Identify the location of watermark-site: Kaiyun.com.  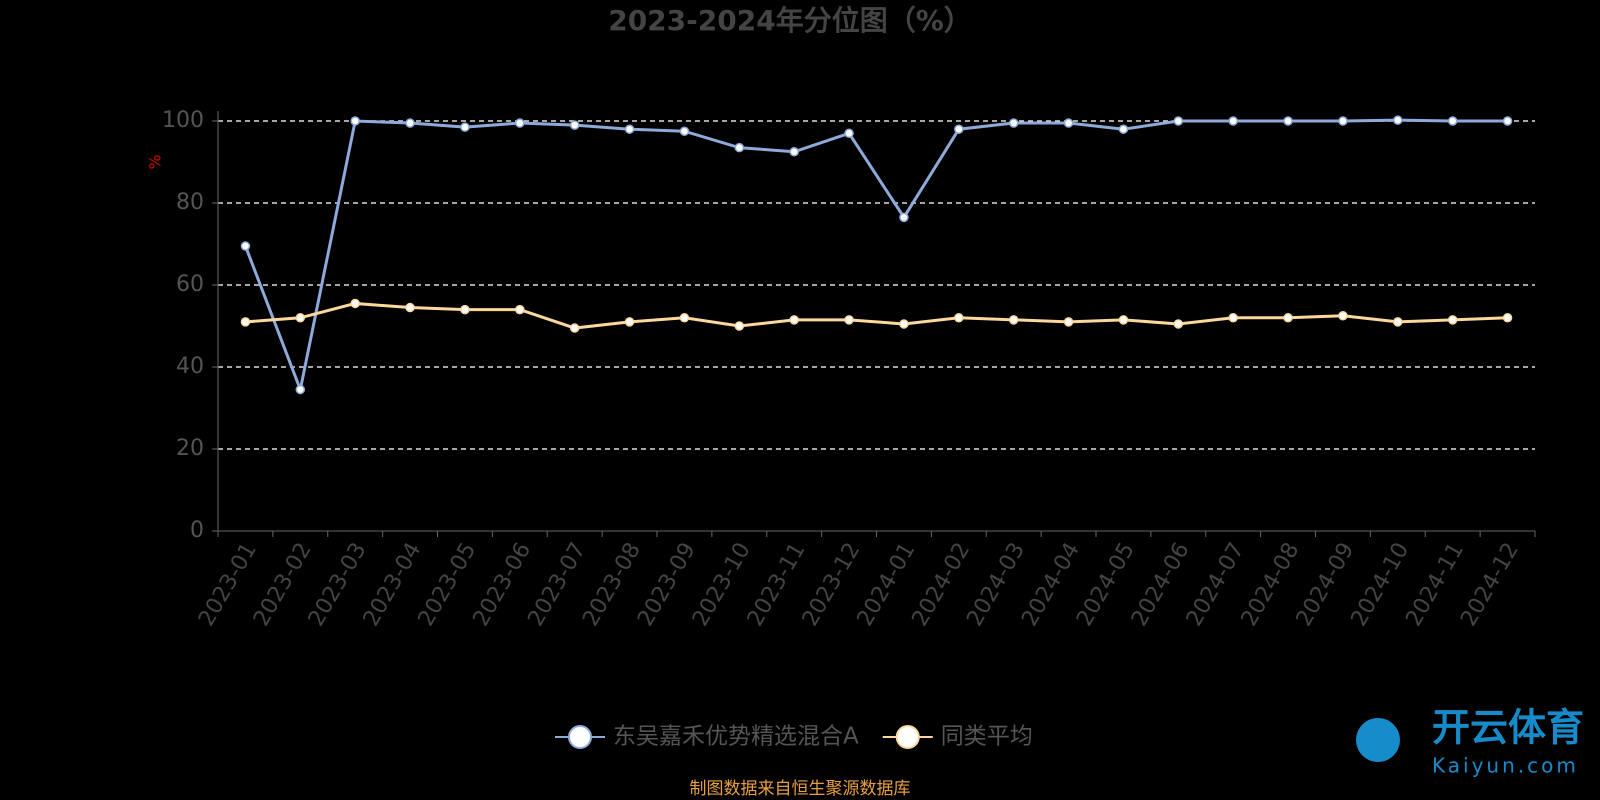
(1505, 766).